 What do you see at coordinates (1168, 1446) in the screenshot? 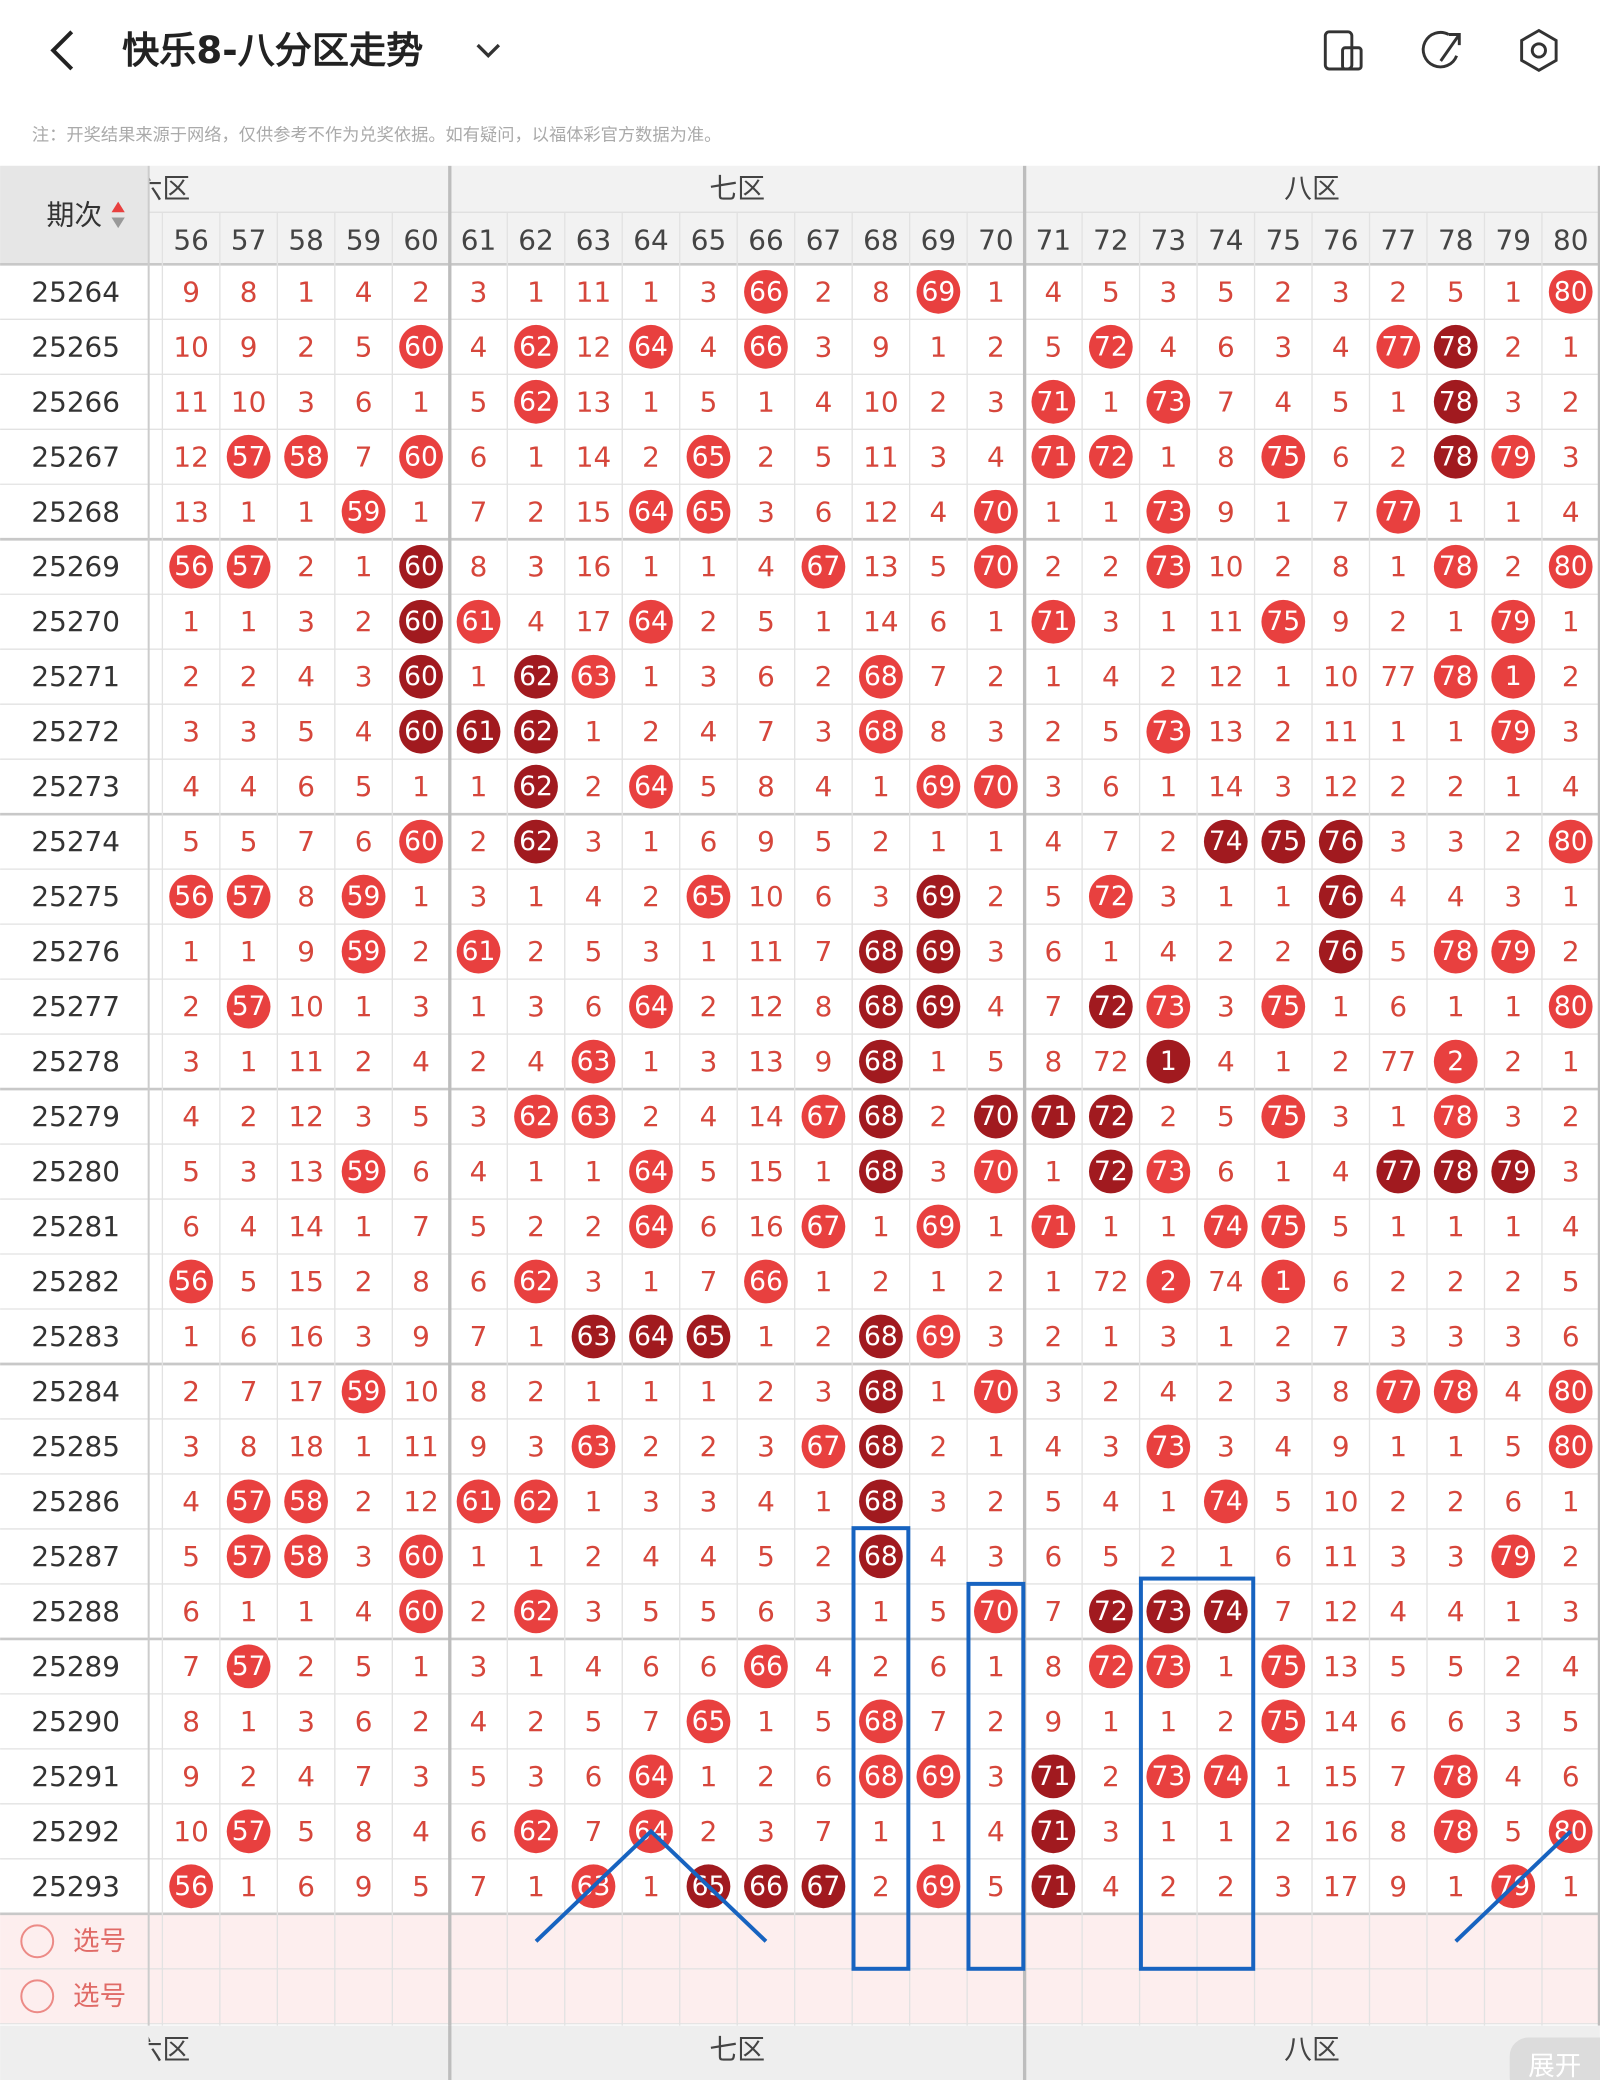
I see `ball-number: 73` at bounding box center [1168, 1446].